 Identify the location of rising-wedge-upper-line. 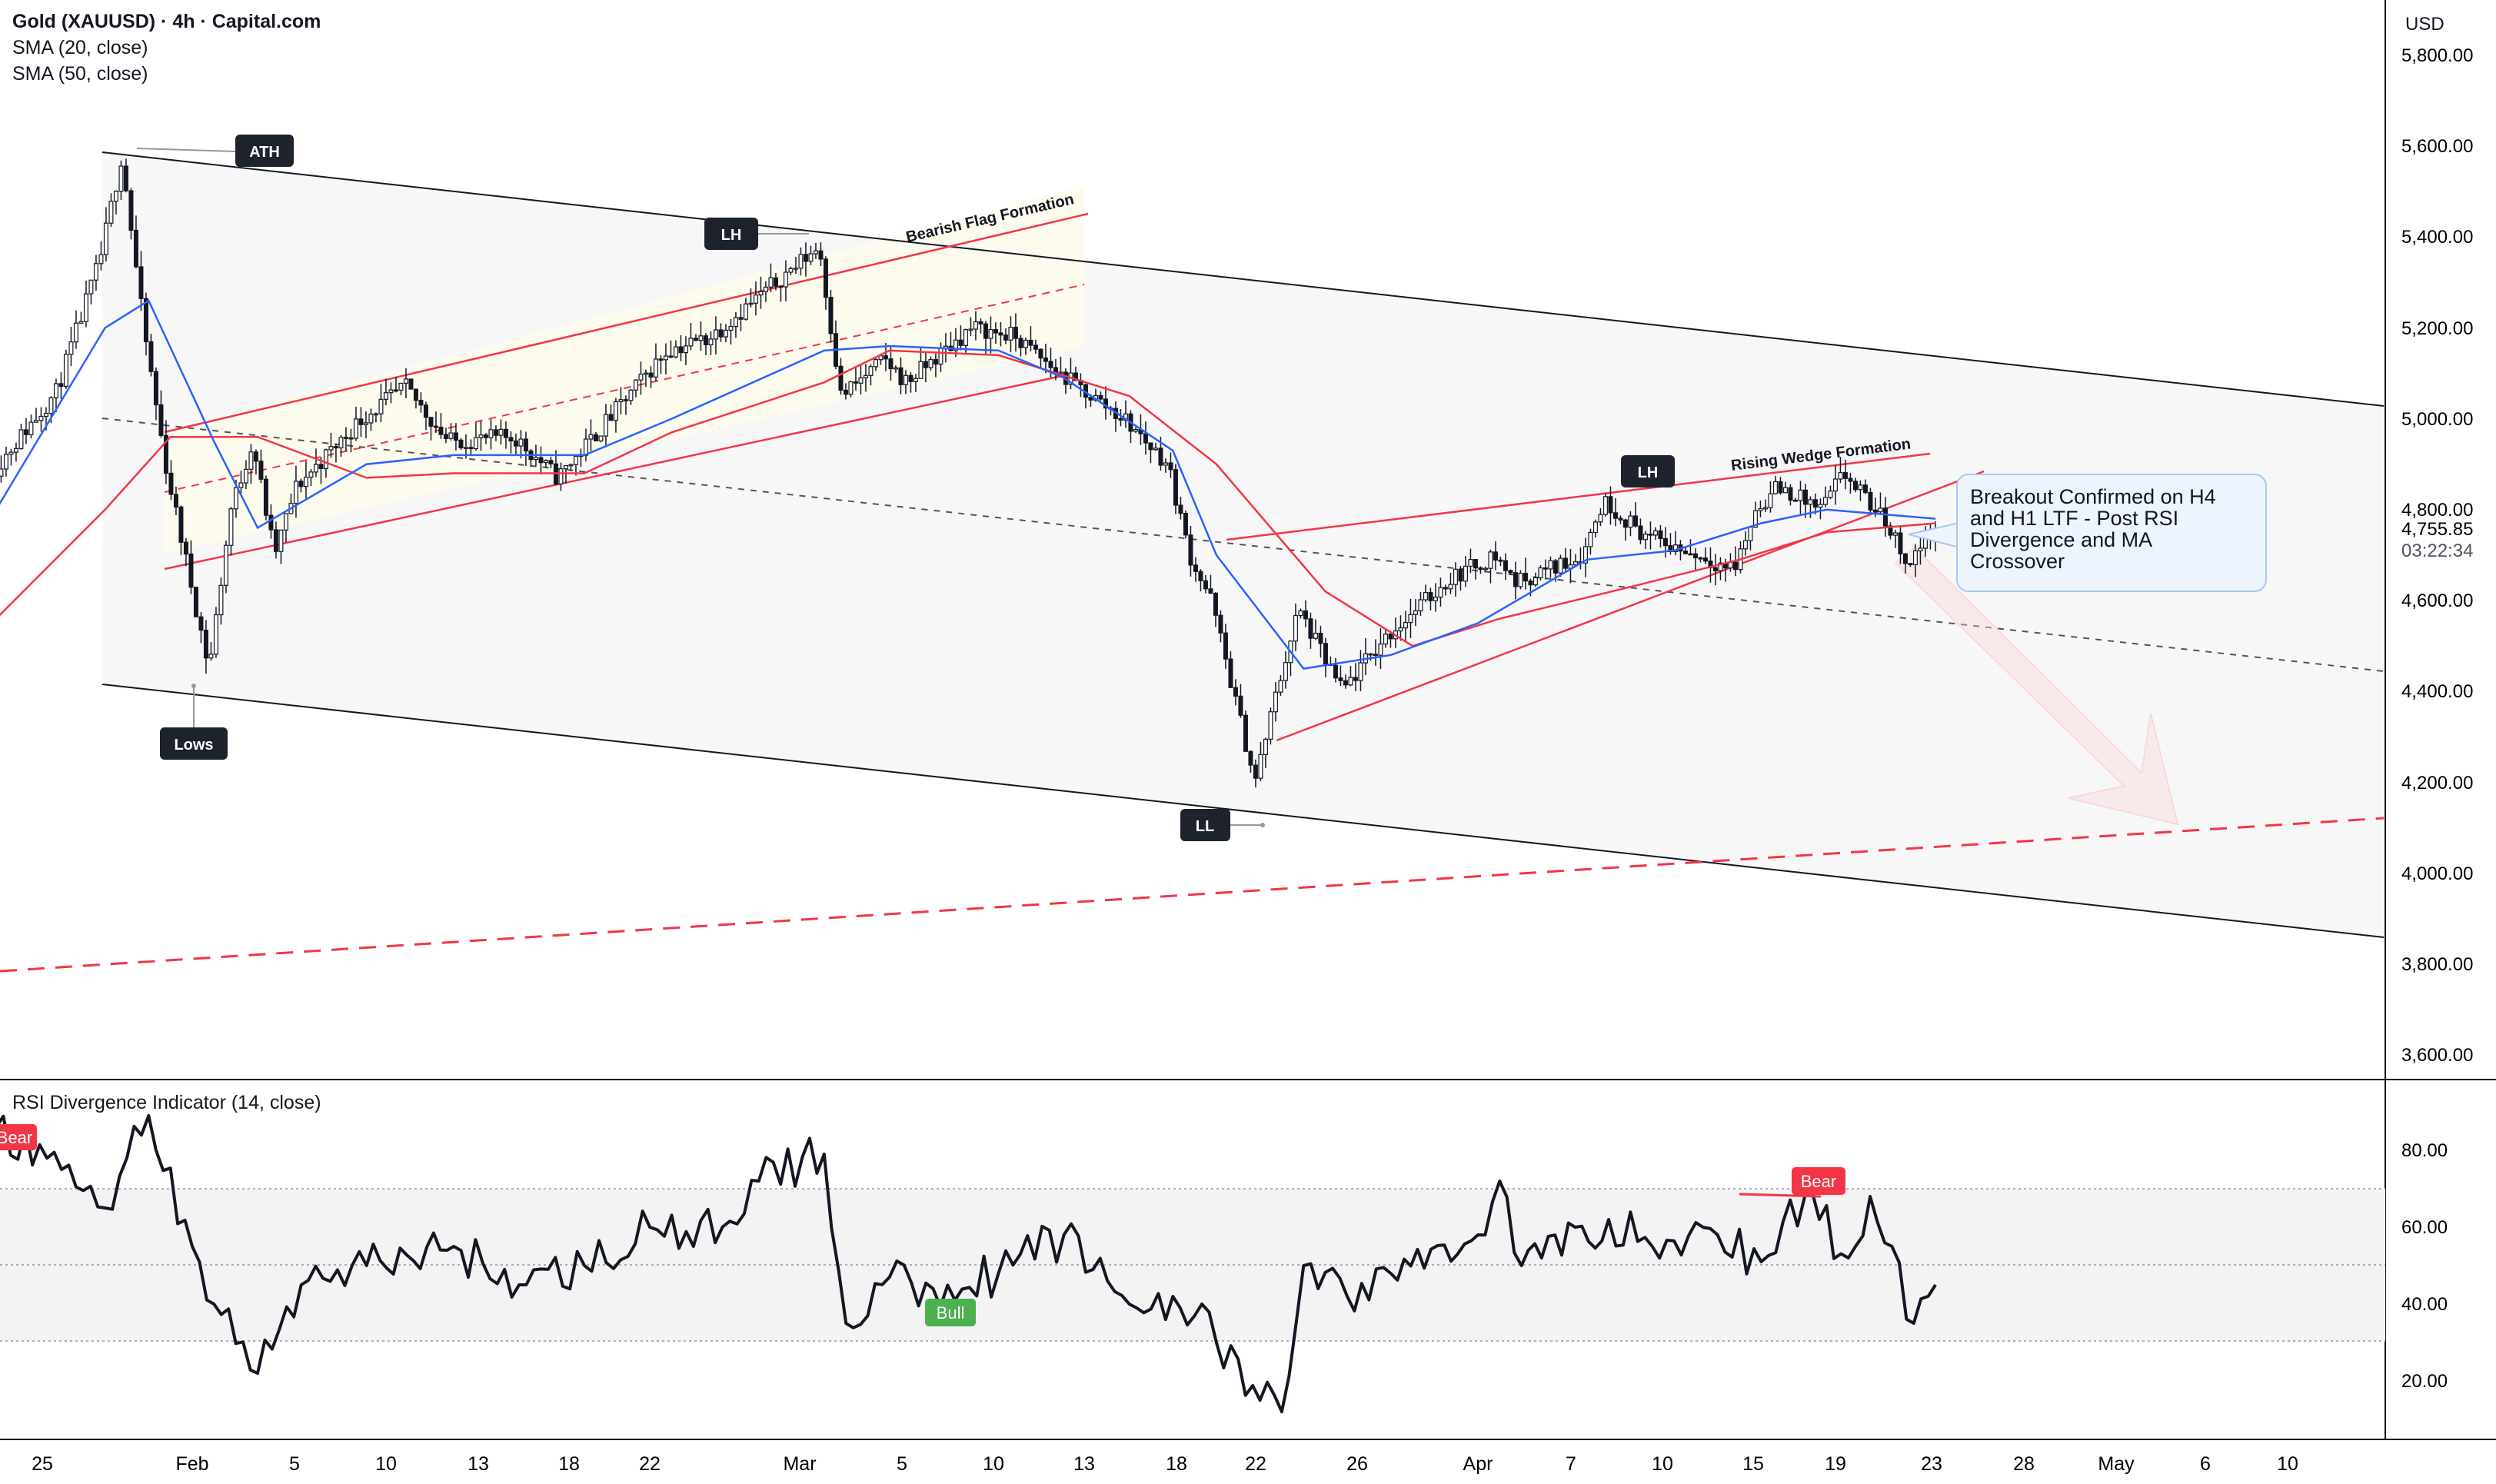
(1578, 497).